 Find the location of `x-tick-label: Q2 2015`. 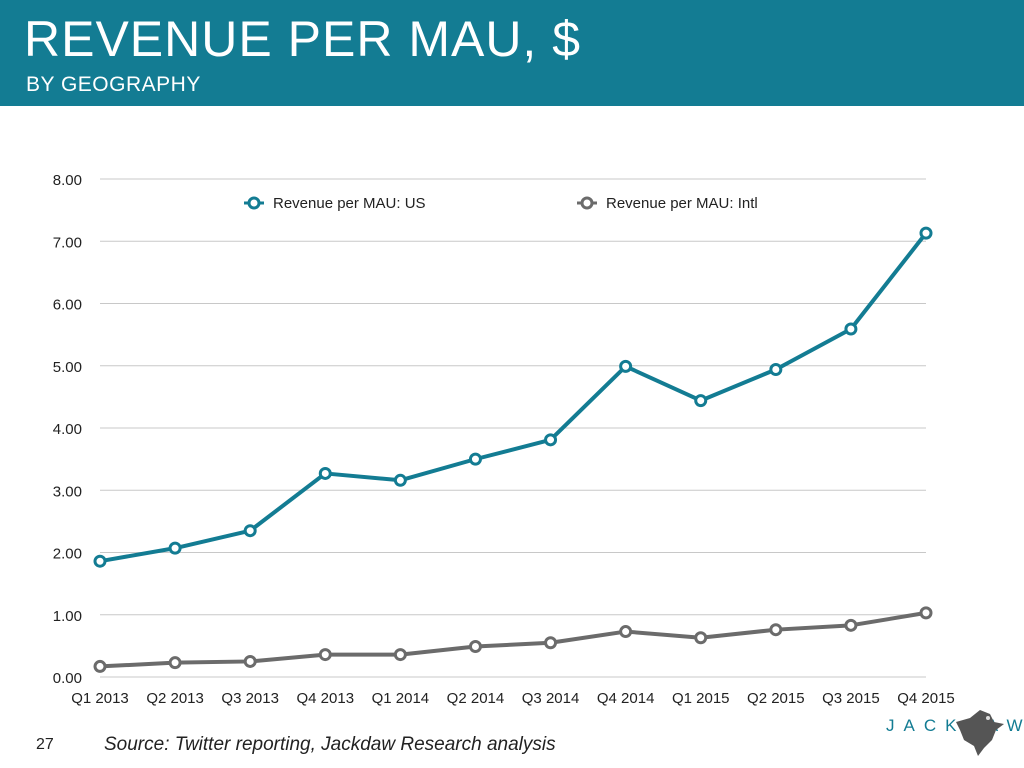

x-tick-label: Q2 2015 is located at coordinates (776, 698).